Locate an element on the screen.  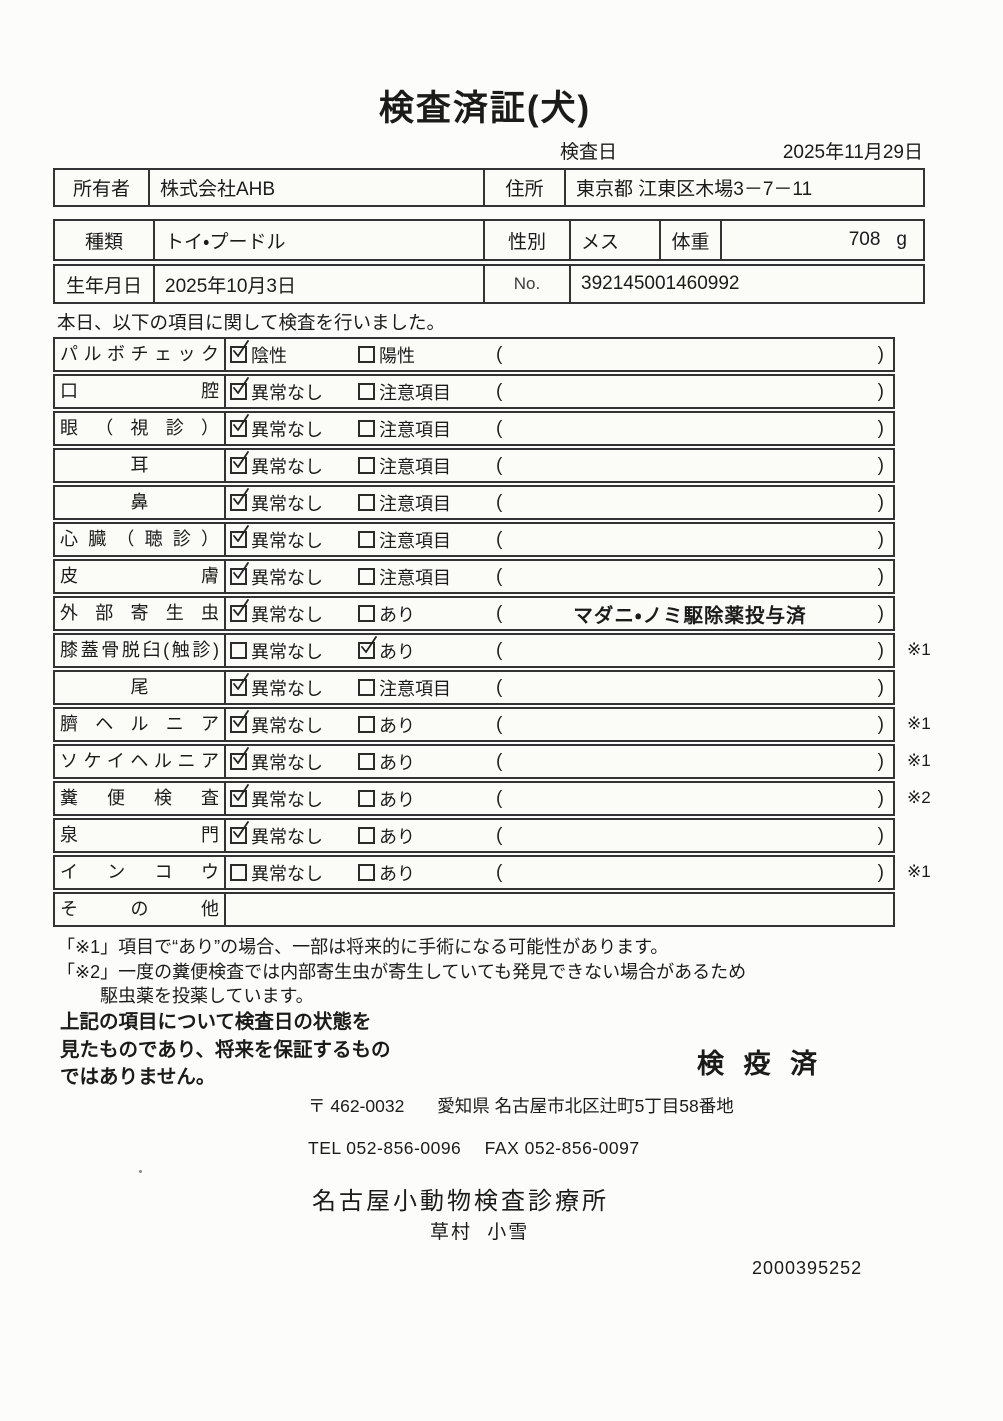
exam-result: 異常なし あり (マダニ・ノミ駆除薬投与済) is located at coordinates (559, 613).